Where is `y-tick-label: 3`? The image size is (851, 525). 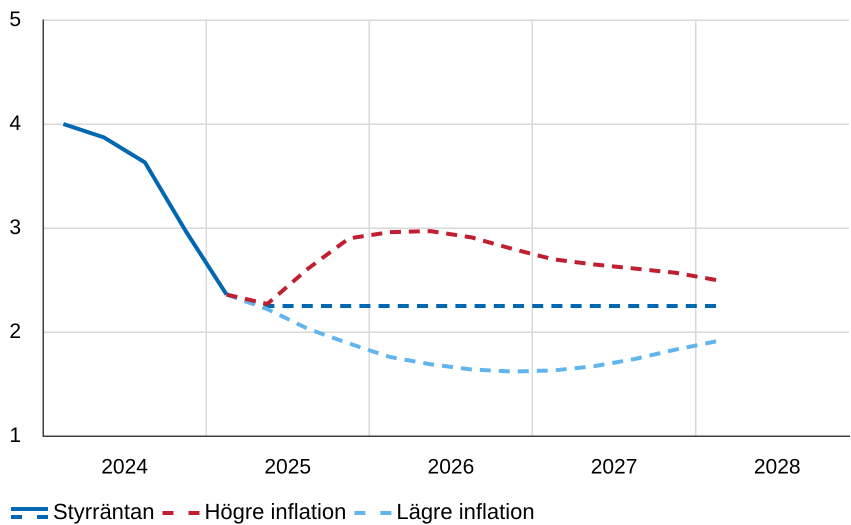
y-tick-label: 3 is located at coordinates (15, 227).